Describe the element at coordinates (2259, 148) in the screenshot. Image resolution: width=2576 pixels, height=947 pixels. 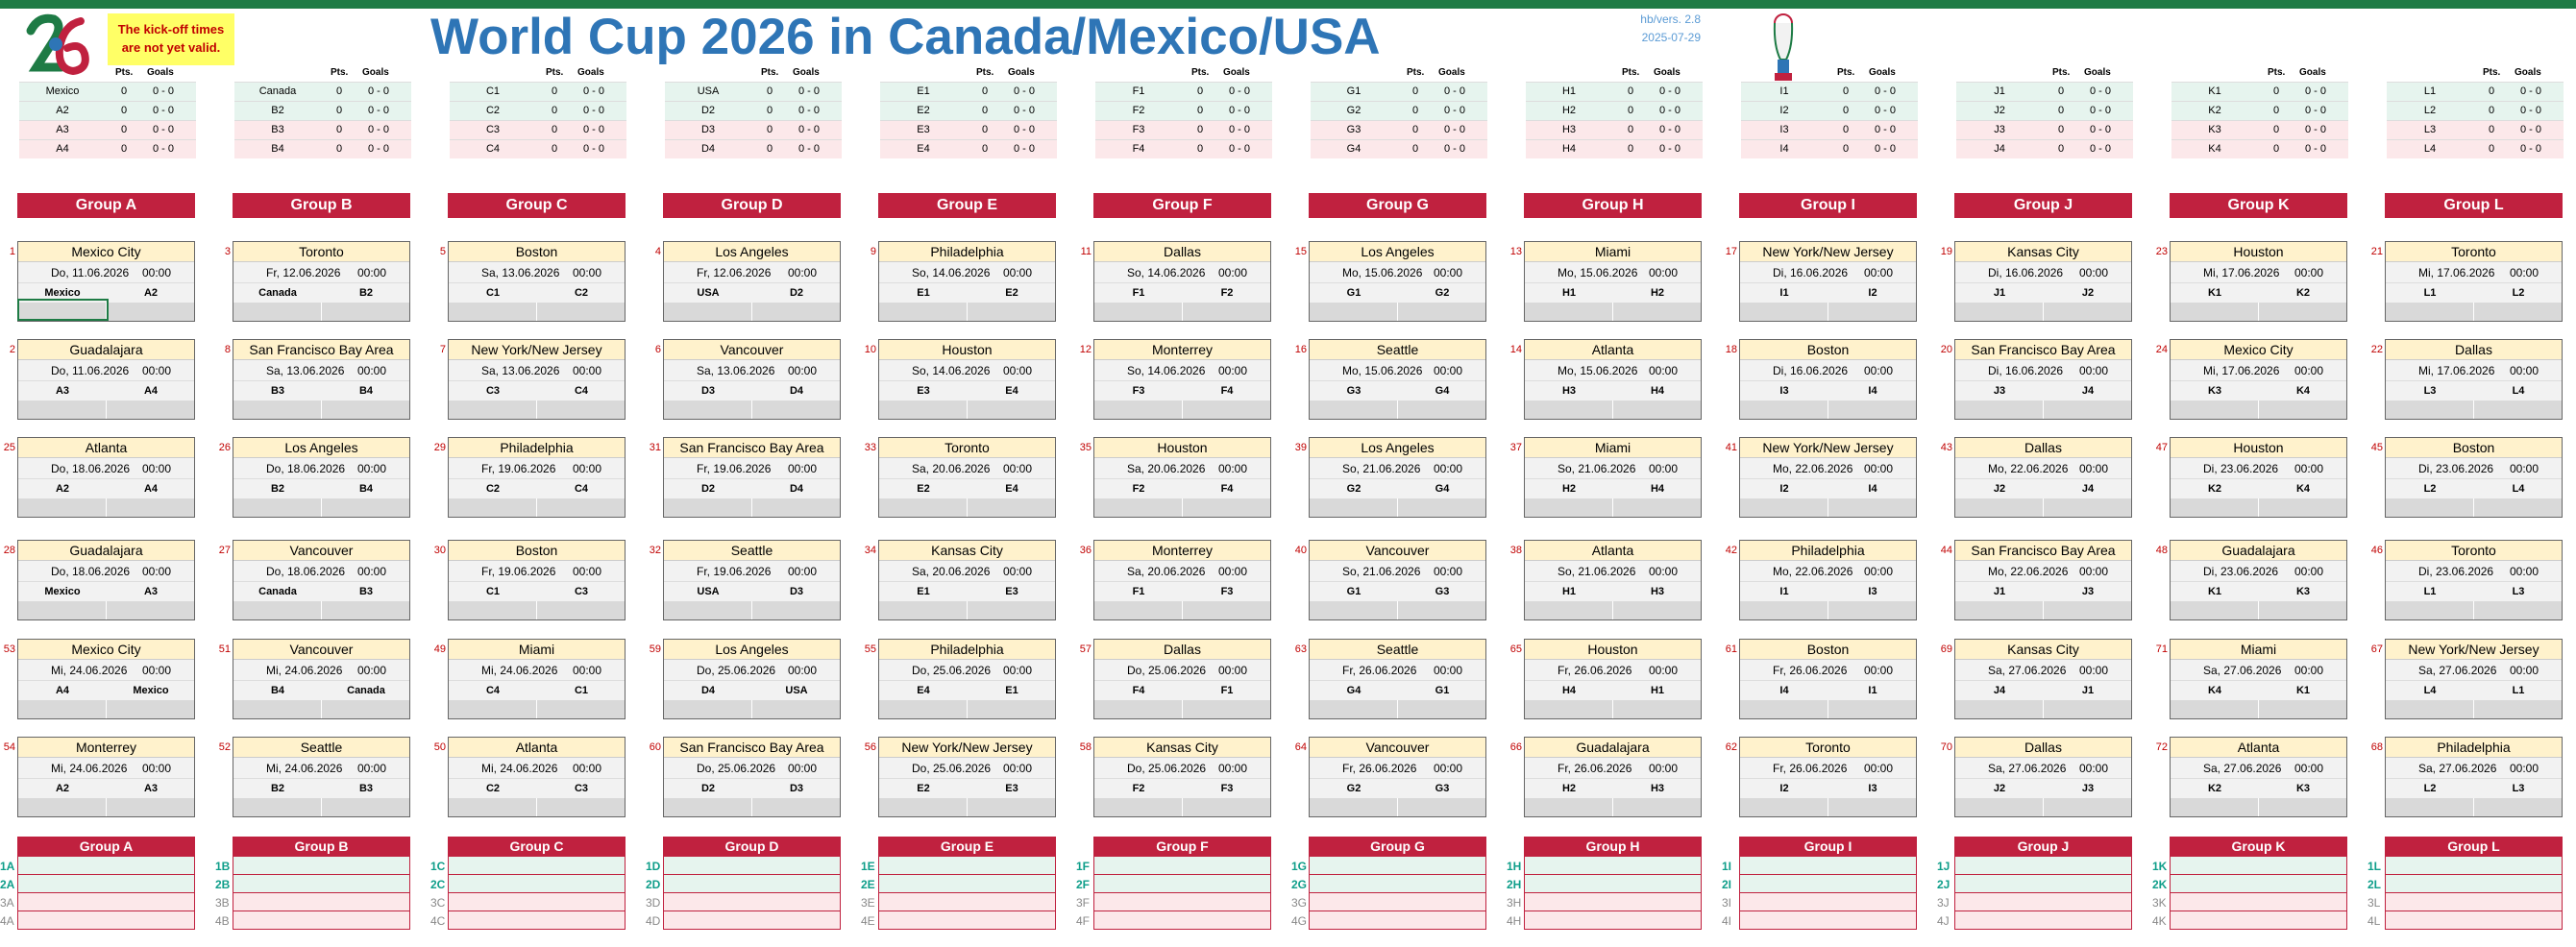
I see `standings-row: K4 0 0 - 0` at that location.